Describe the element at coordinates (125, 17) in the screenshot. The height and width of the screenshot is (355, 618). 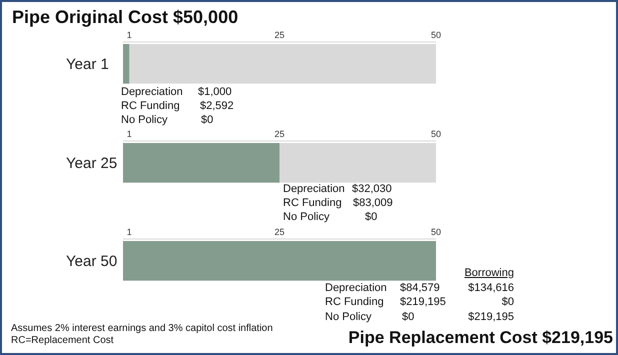
I see `chart-title: Pipe Original Cost $50,000` at that location.